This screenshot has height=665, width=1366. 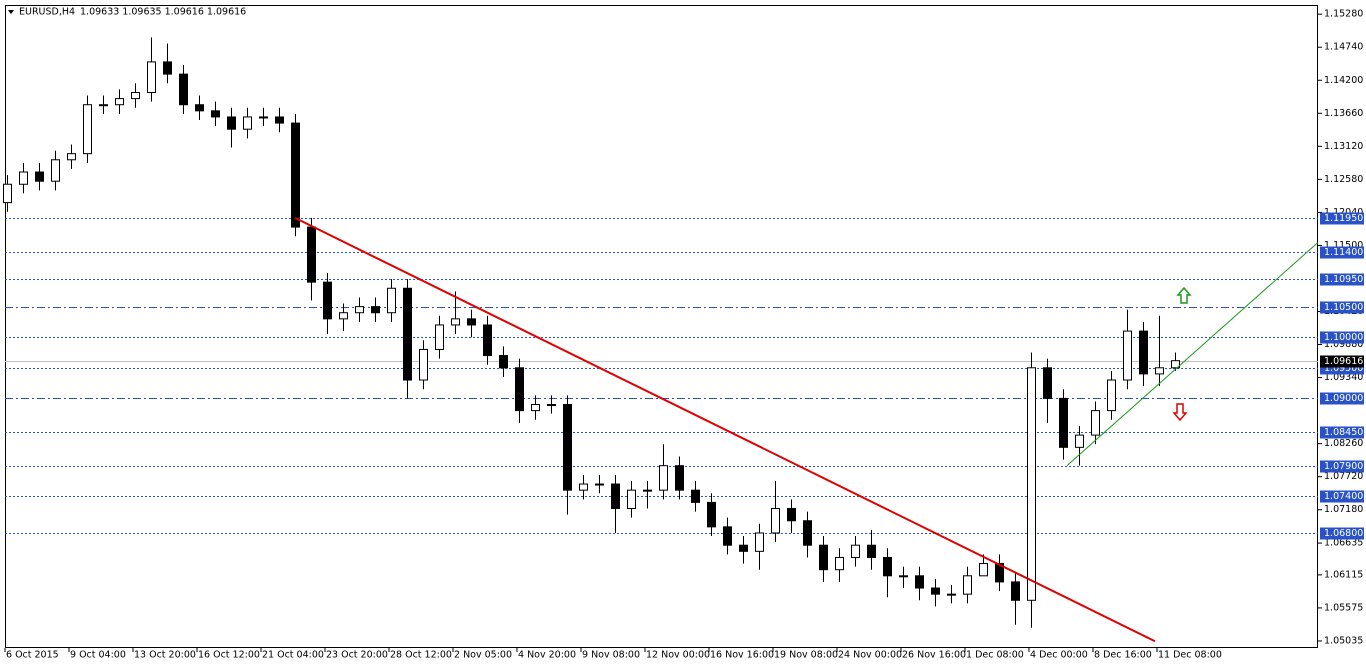 What do you see at coordinates (870, 655) in the screenshot?
I see `x-tick-label: 24 Nov 00:00` at bounding box center [870, 655].